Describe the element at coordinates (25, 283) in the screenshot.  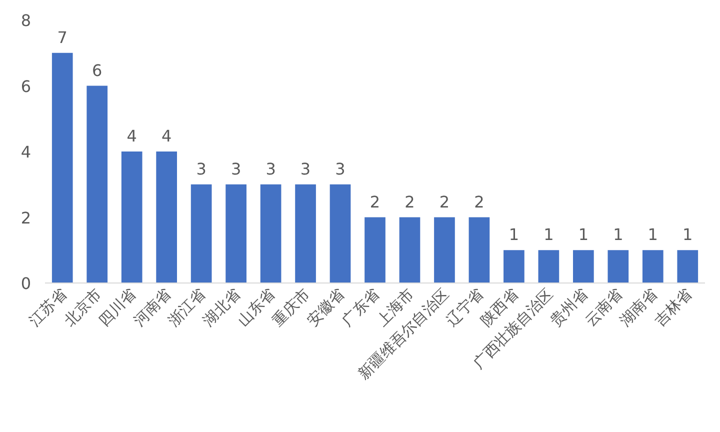
I see `y-tick-label: 0` at that location.